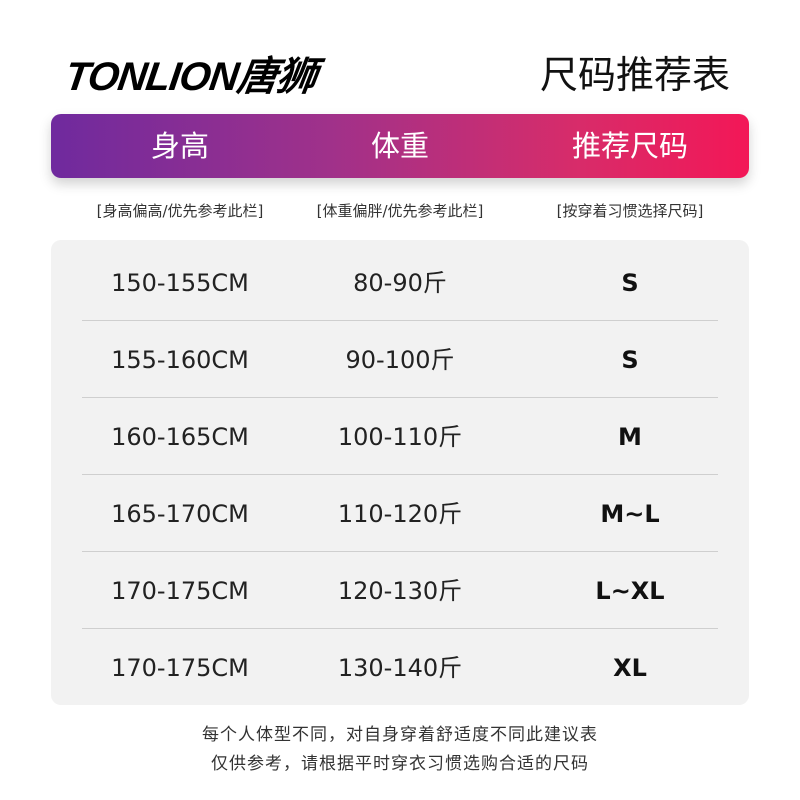 Image resolution: width=800 pixels, height=800 pixels. I want to click on cell-size: L~XL, so click(630, 591).